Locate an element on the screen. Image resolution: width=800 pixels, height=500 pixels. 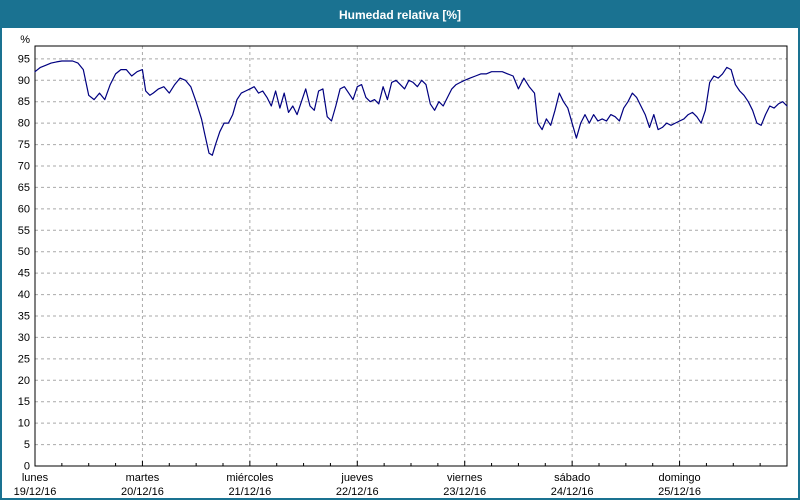
chart-title-bar: Humedad relativa [%] is located at coordinates (400, 15).